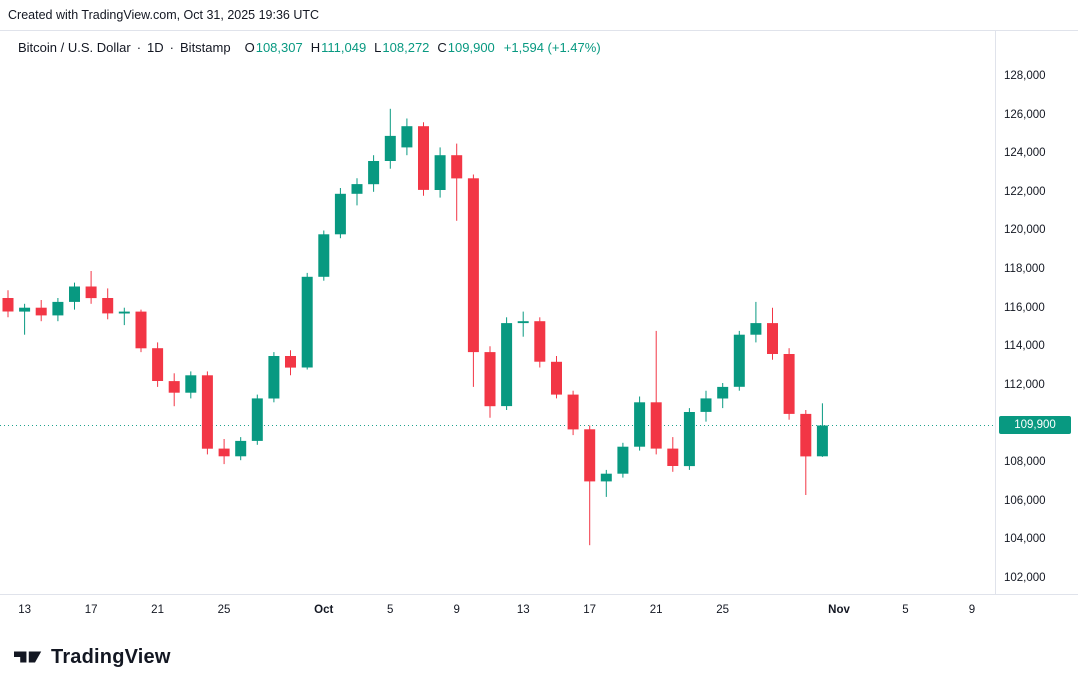  I want to click on open-value: 108,307, so click(279, 47).